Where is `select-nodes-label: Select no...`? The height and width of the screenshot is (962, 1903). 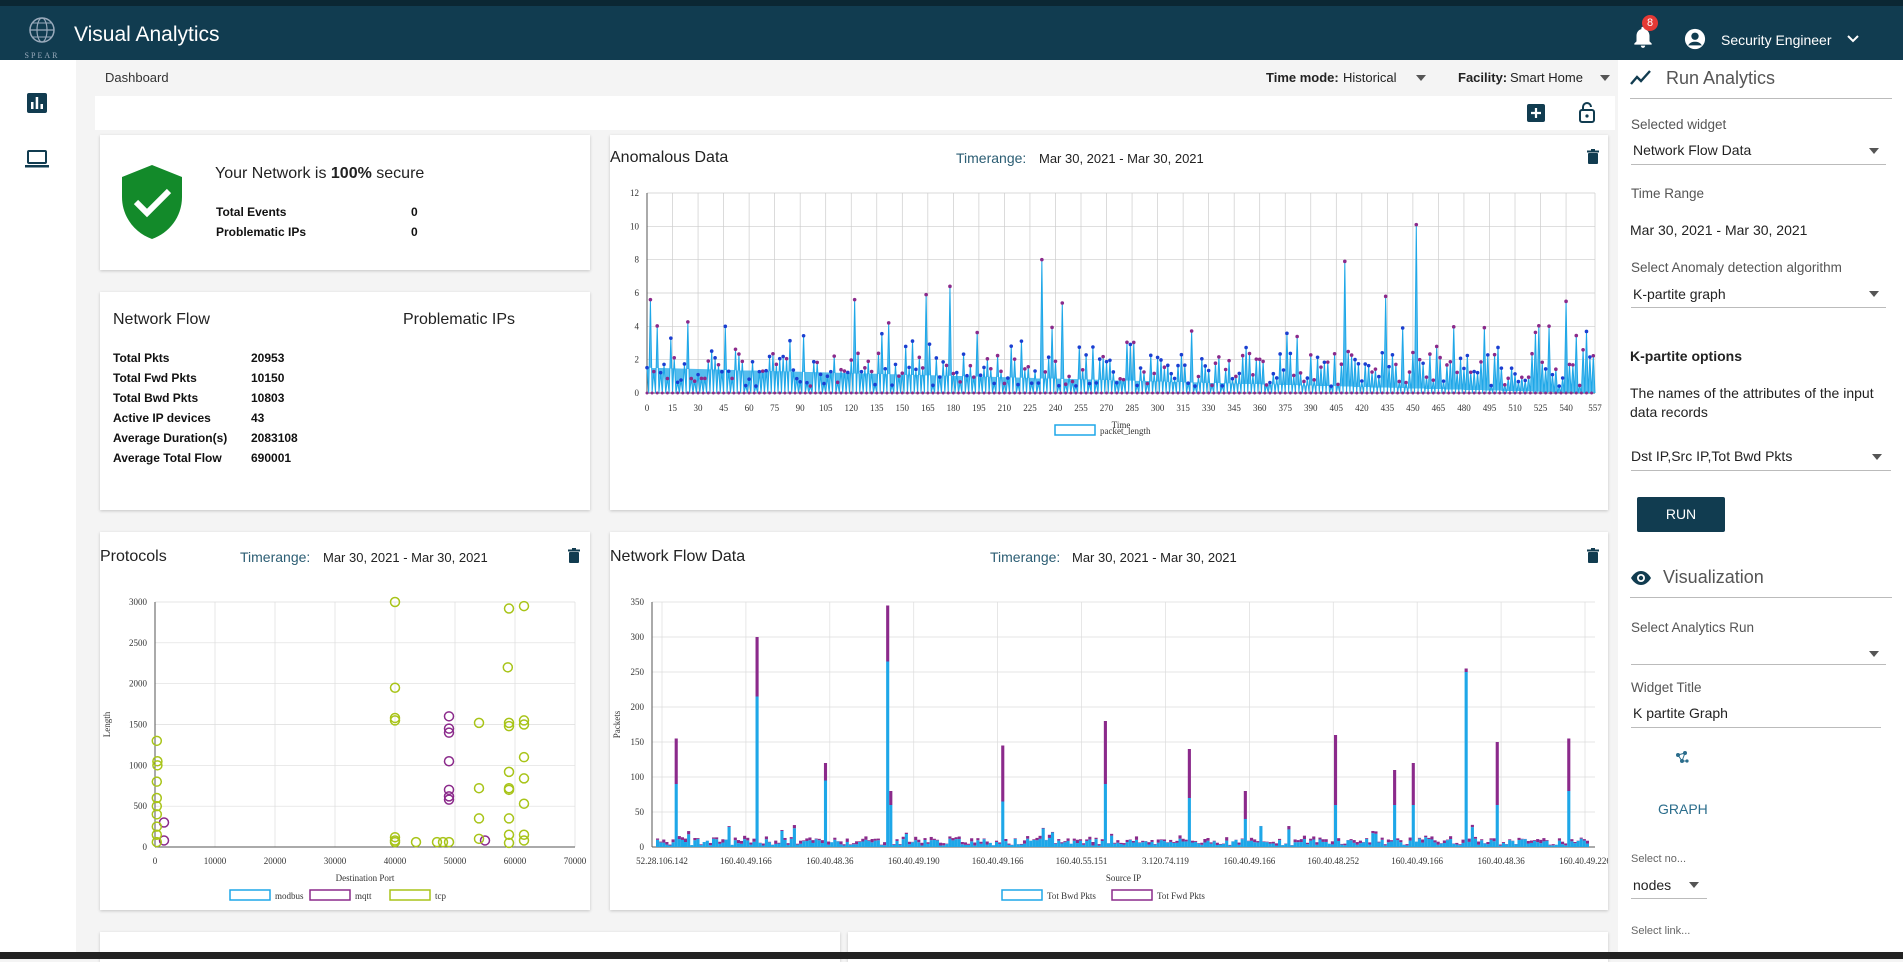 select-nodes-label: Select no... is located at coordinates (1658, 859).